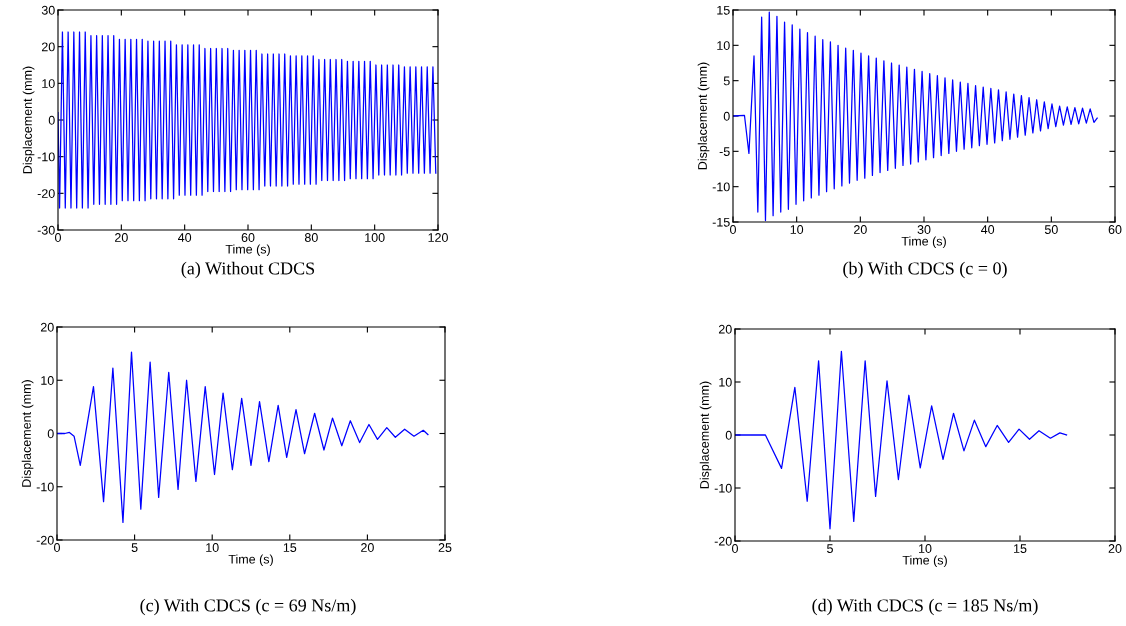  I want to click on y-tick-label: 15, so click(723, 10).